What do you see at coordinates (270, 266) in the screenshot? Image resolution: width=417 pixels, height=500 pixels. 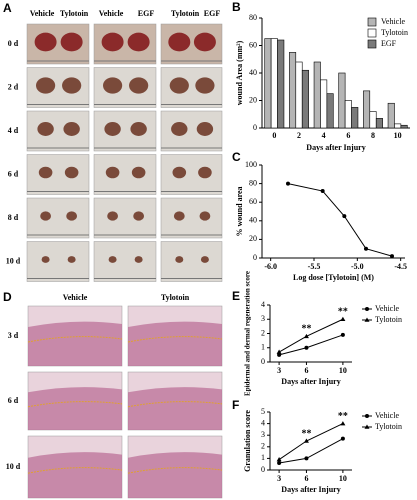 I see `x-tick-label: -6.0` at bounding box center [270, 266].